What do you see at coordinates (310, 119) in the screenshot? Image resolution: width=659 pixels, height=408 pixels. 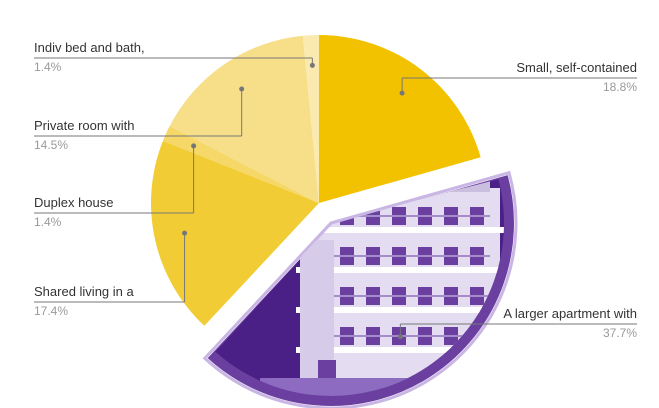 I see `pie-slice-indiv-bed-and-bath` at bounding box center [310, 119].